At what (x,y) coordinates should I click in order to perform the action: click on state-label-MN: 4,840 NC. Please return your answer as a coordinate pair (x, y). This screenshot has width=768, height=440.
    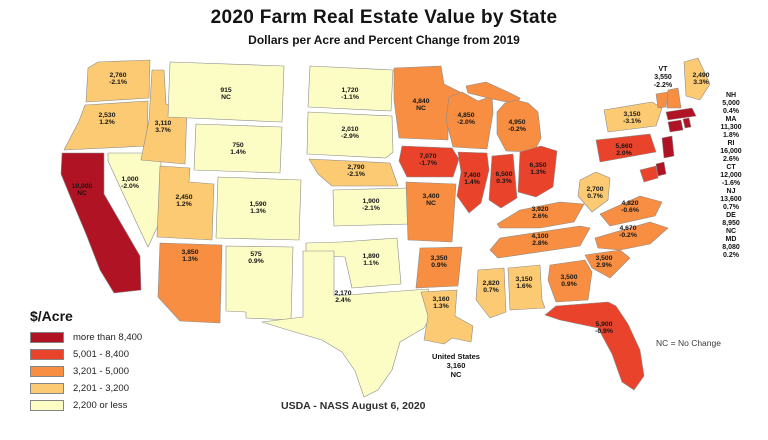
    Looking at the image, I should click on (420, 105).